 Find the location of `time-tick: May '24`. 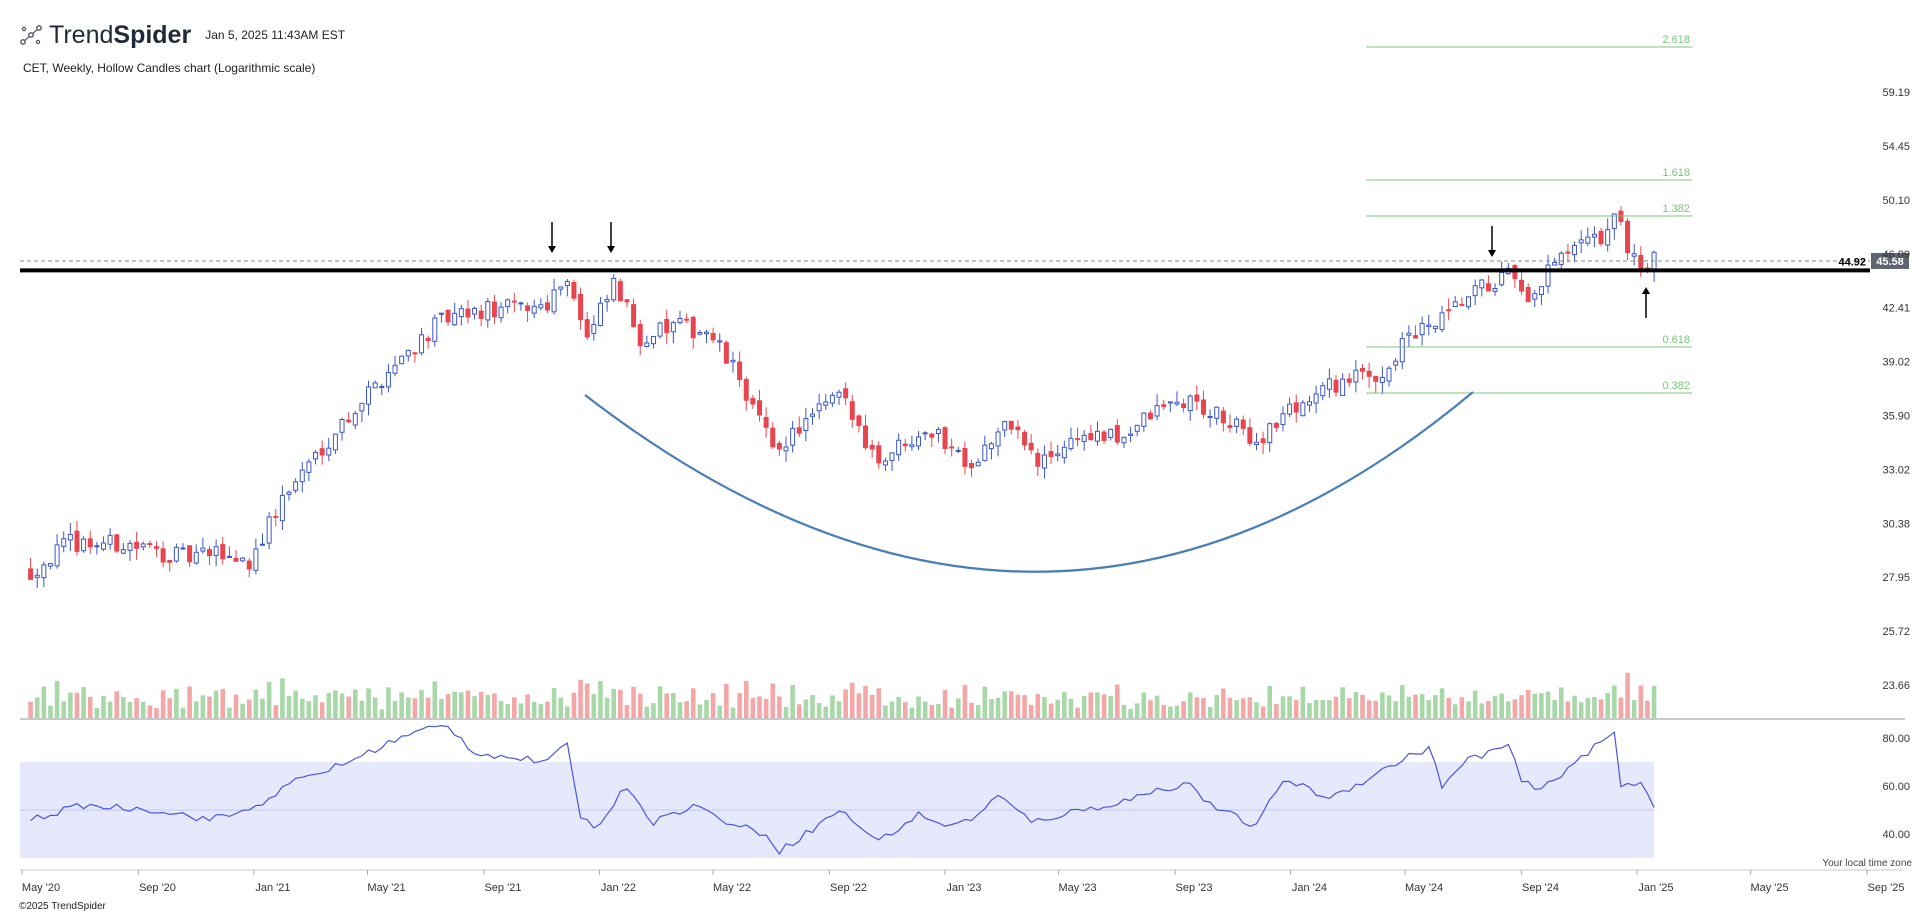

time-tick: May '24 is located at coordinates (1424, 888).